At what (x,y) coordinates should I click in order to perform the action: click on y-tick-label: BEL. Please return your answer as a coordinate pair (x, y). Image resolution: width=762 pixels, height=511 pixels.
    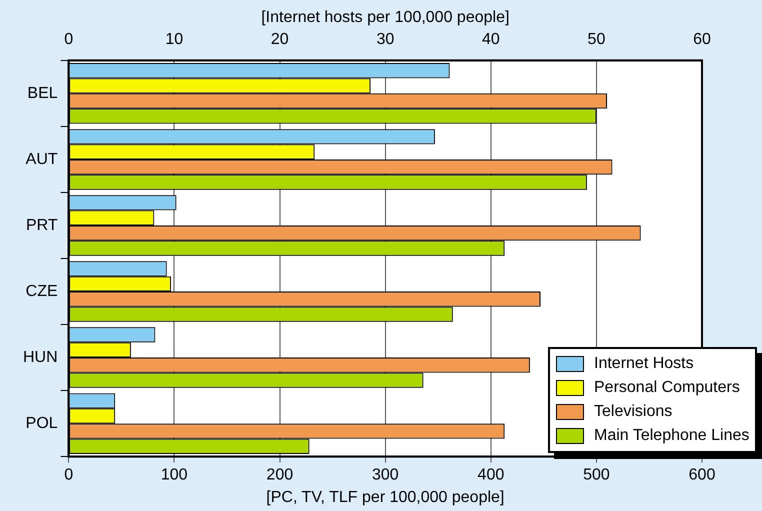
    Looking at the image, I should click on (42, 93).